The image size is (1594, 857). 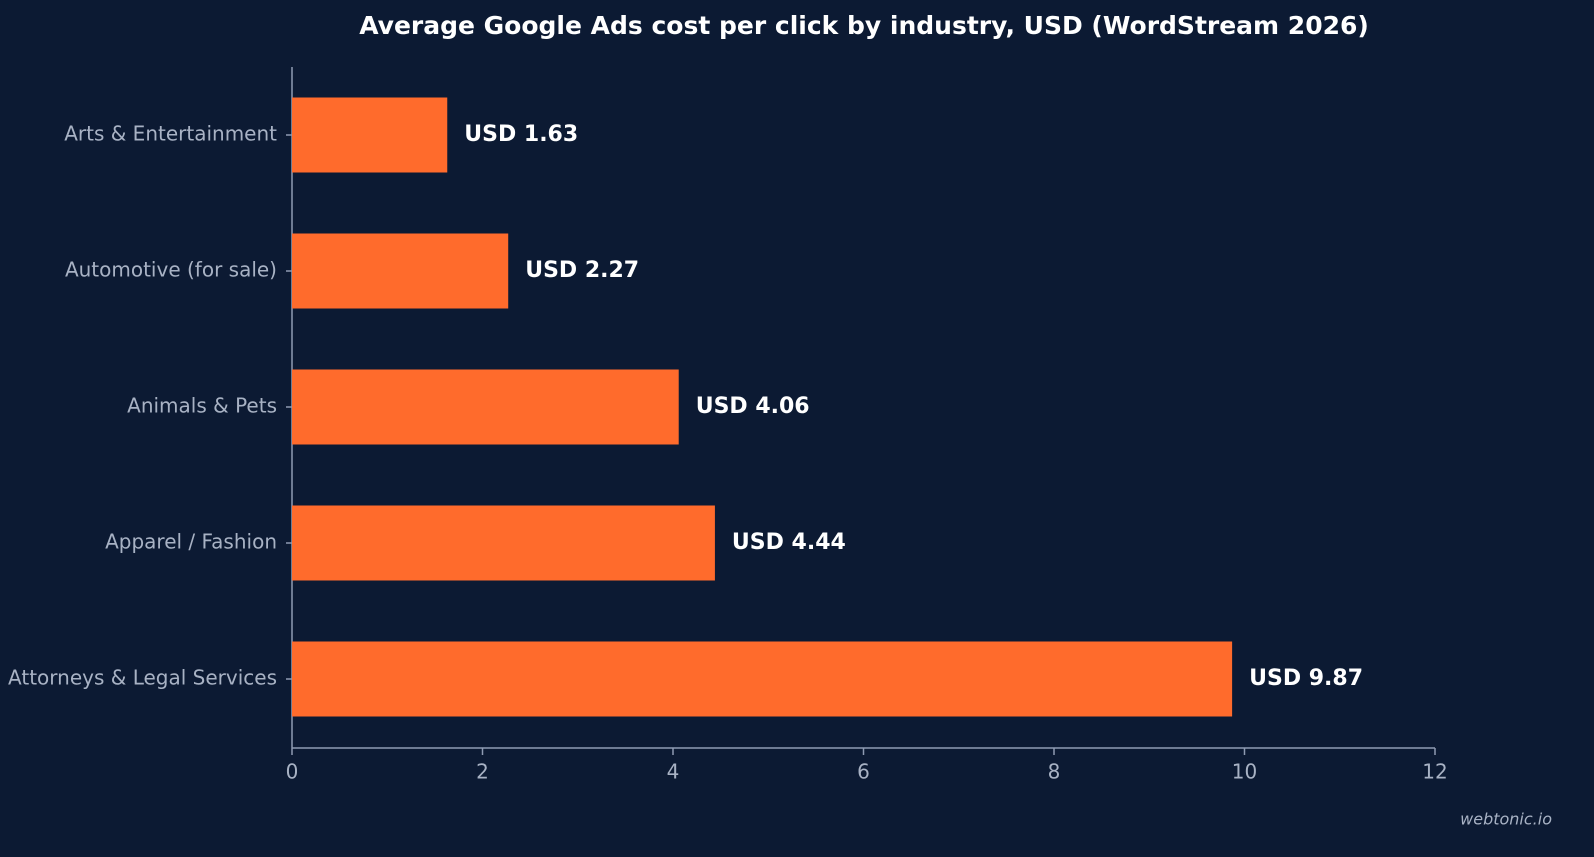 I want to click on y-tick-label: Apparel / Fashion, so click(x=191, y=542).